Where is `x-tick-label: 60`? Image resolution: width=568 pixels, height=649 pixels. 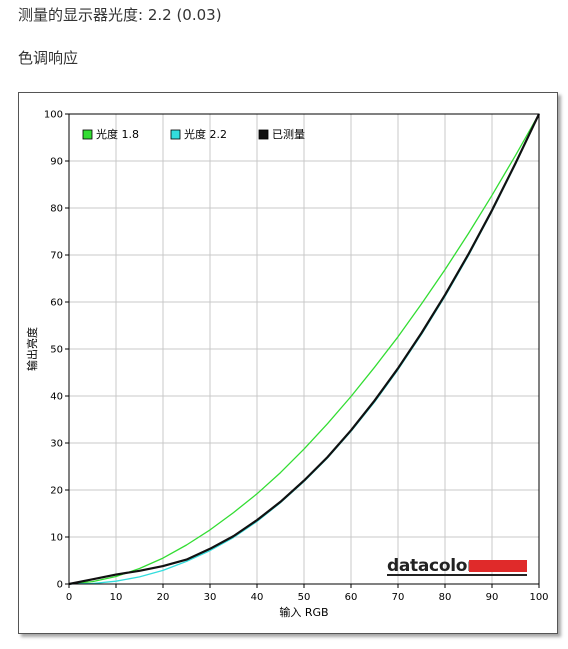
x-tick-label: 60 is located at coordinates (351, 597).